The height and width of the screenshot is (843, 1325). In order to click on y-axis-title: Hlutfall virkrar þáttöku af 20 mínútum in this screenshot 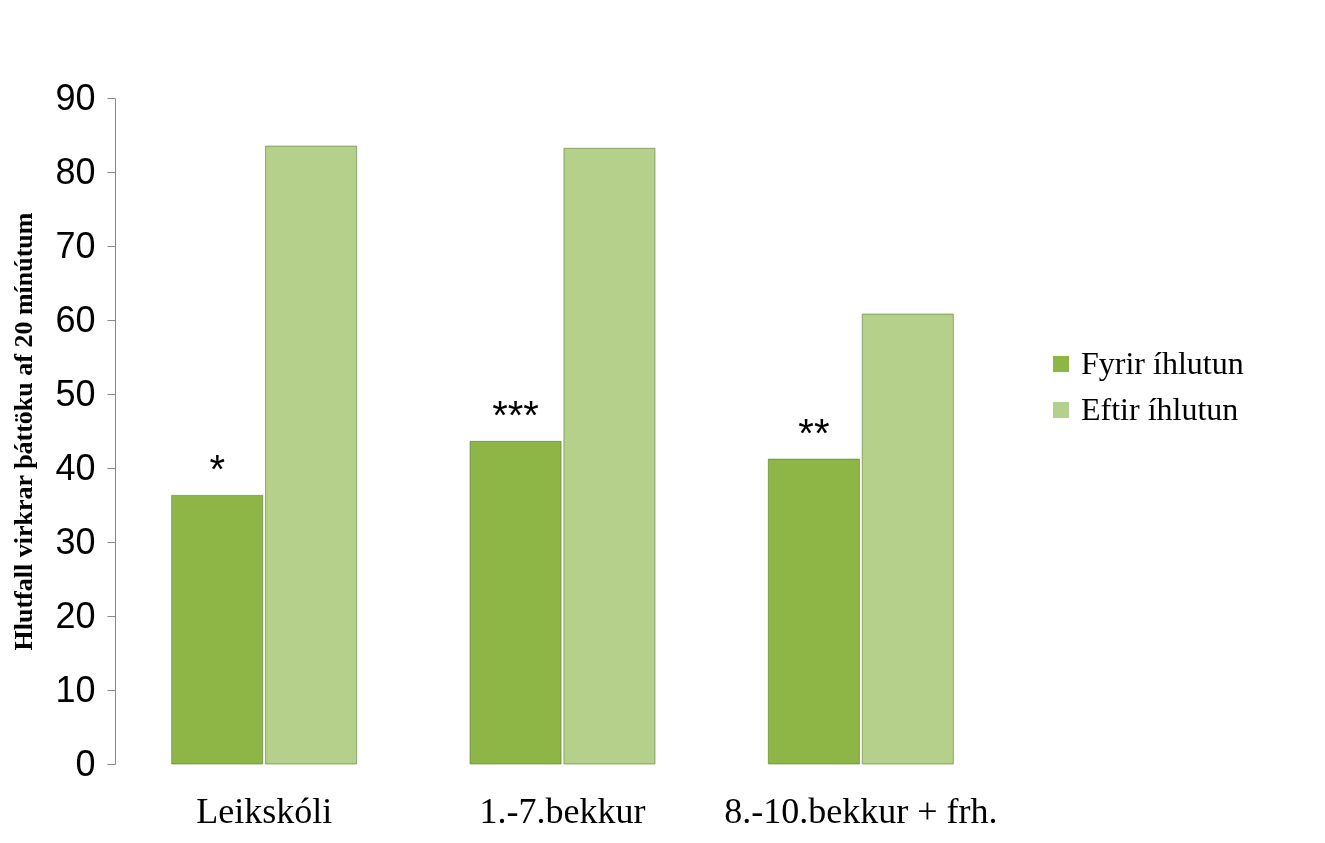, I will do `click(24, 431)`.